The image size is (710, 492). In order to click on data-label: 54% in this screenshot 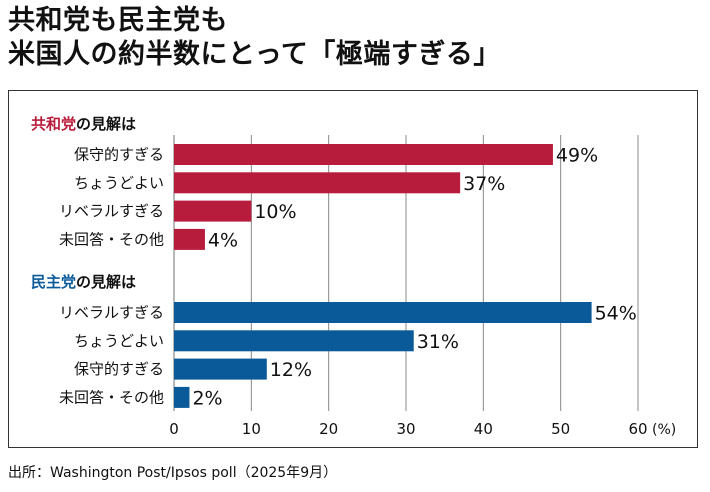, I will do `click(616, 314)`.